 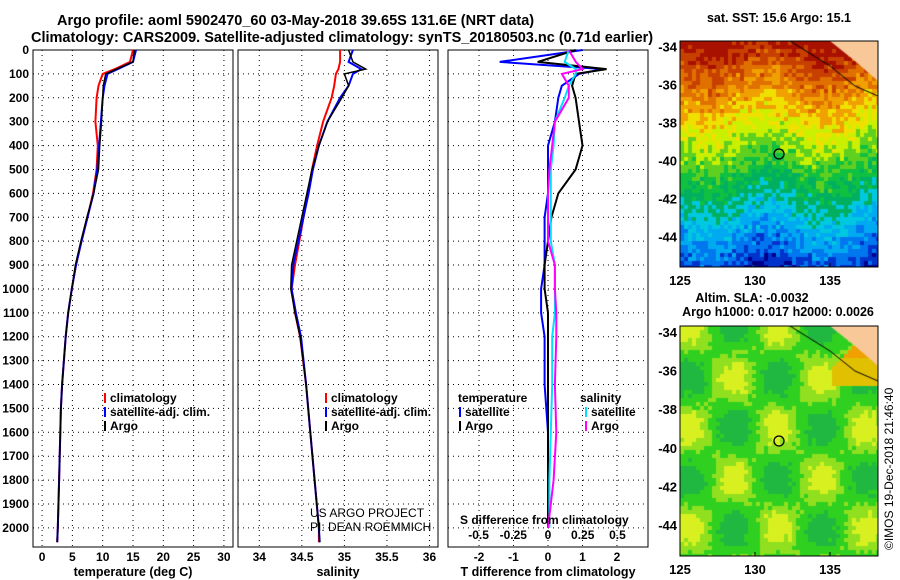 What do you see at coordinates (367, 513) in the screenshot?
I see `credit-project: US ARGO PROJECT` at bounding box center [367, 513].